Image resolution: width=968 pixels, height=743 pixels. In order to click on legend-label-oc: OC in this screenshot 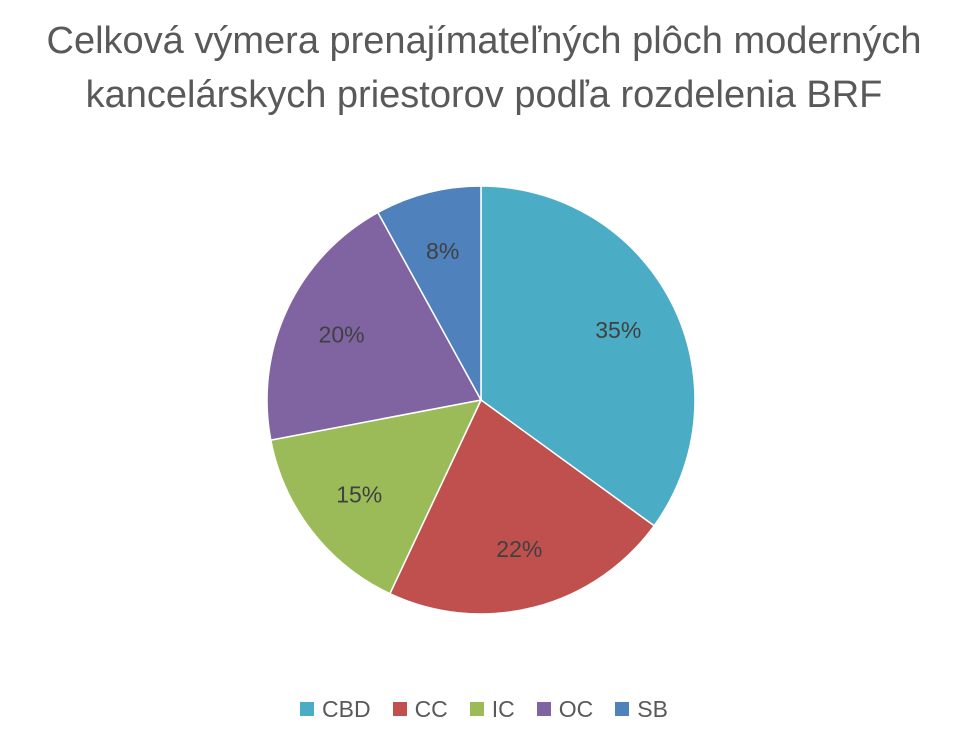, I will do `click(576, 709)`.